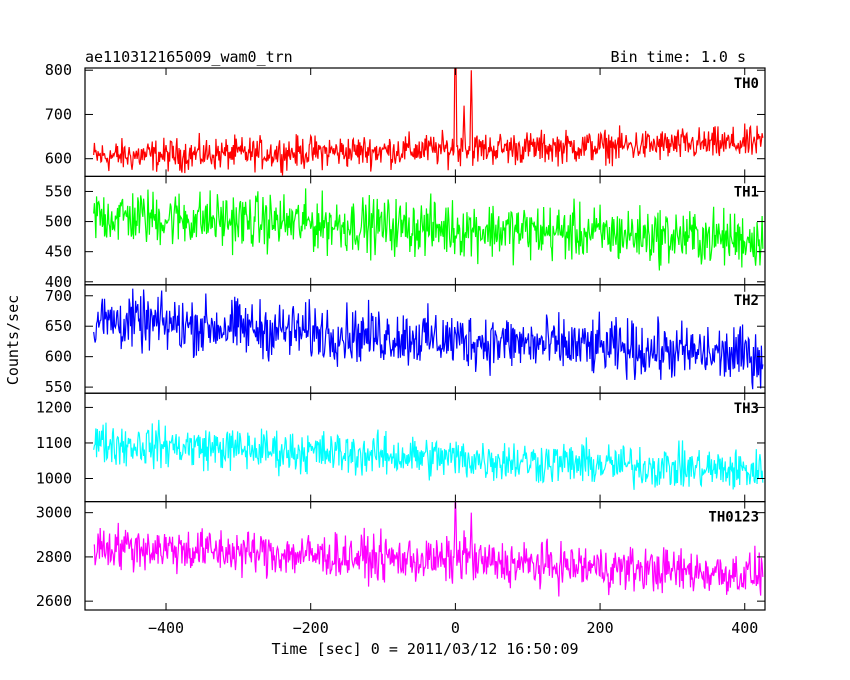 The width and height of the screenshot is (850, 680). What do you see at coordinates (58, 252) in the screenshot?
I see `y-tick-label: 450` at bounding box center [58, 252].